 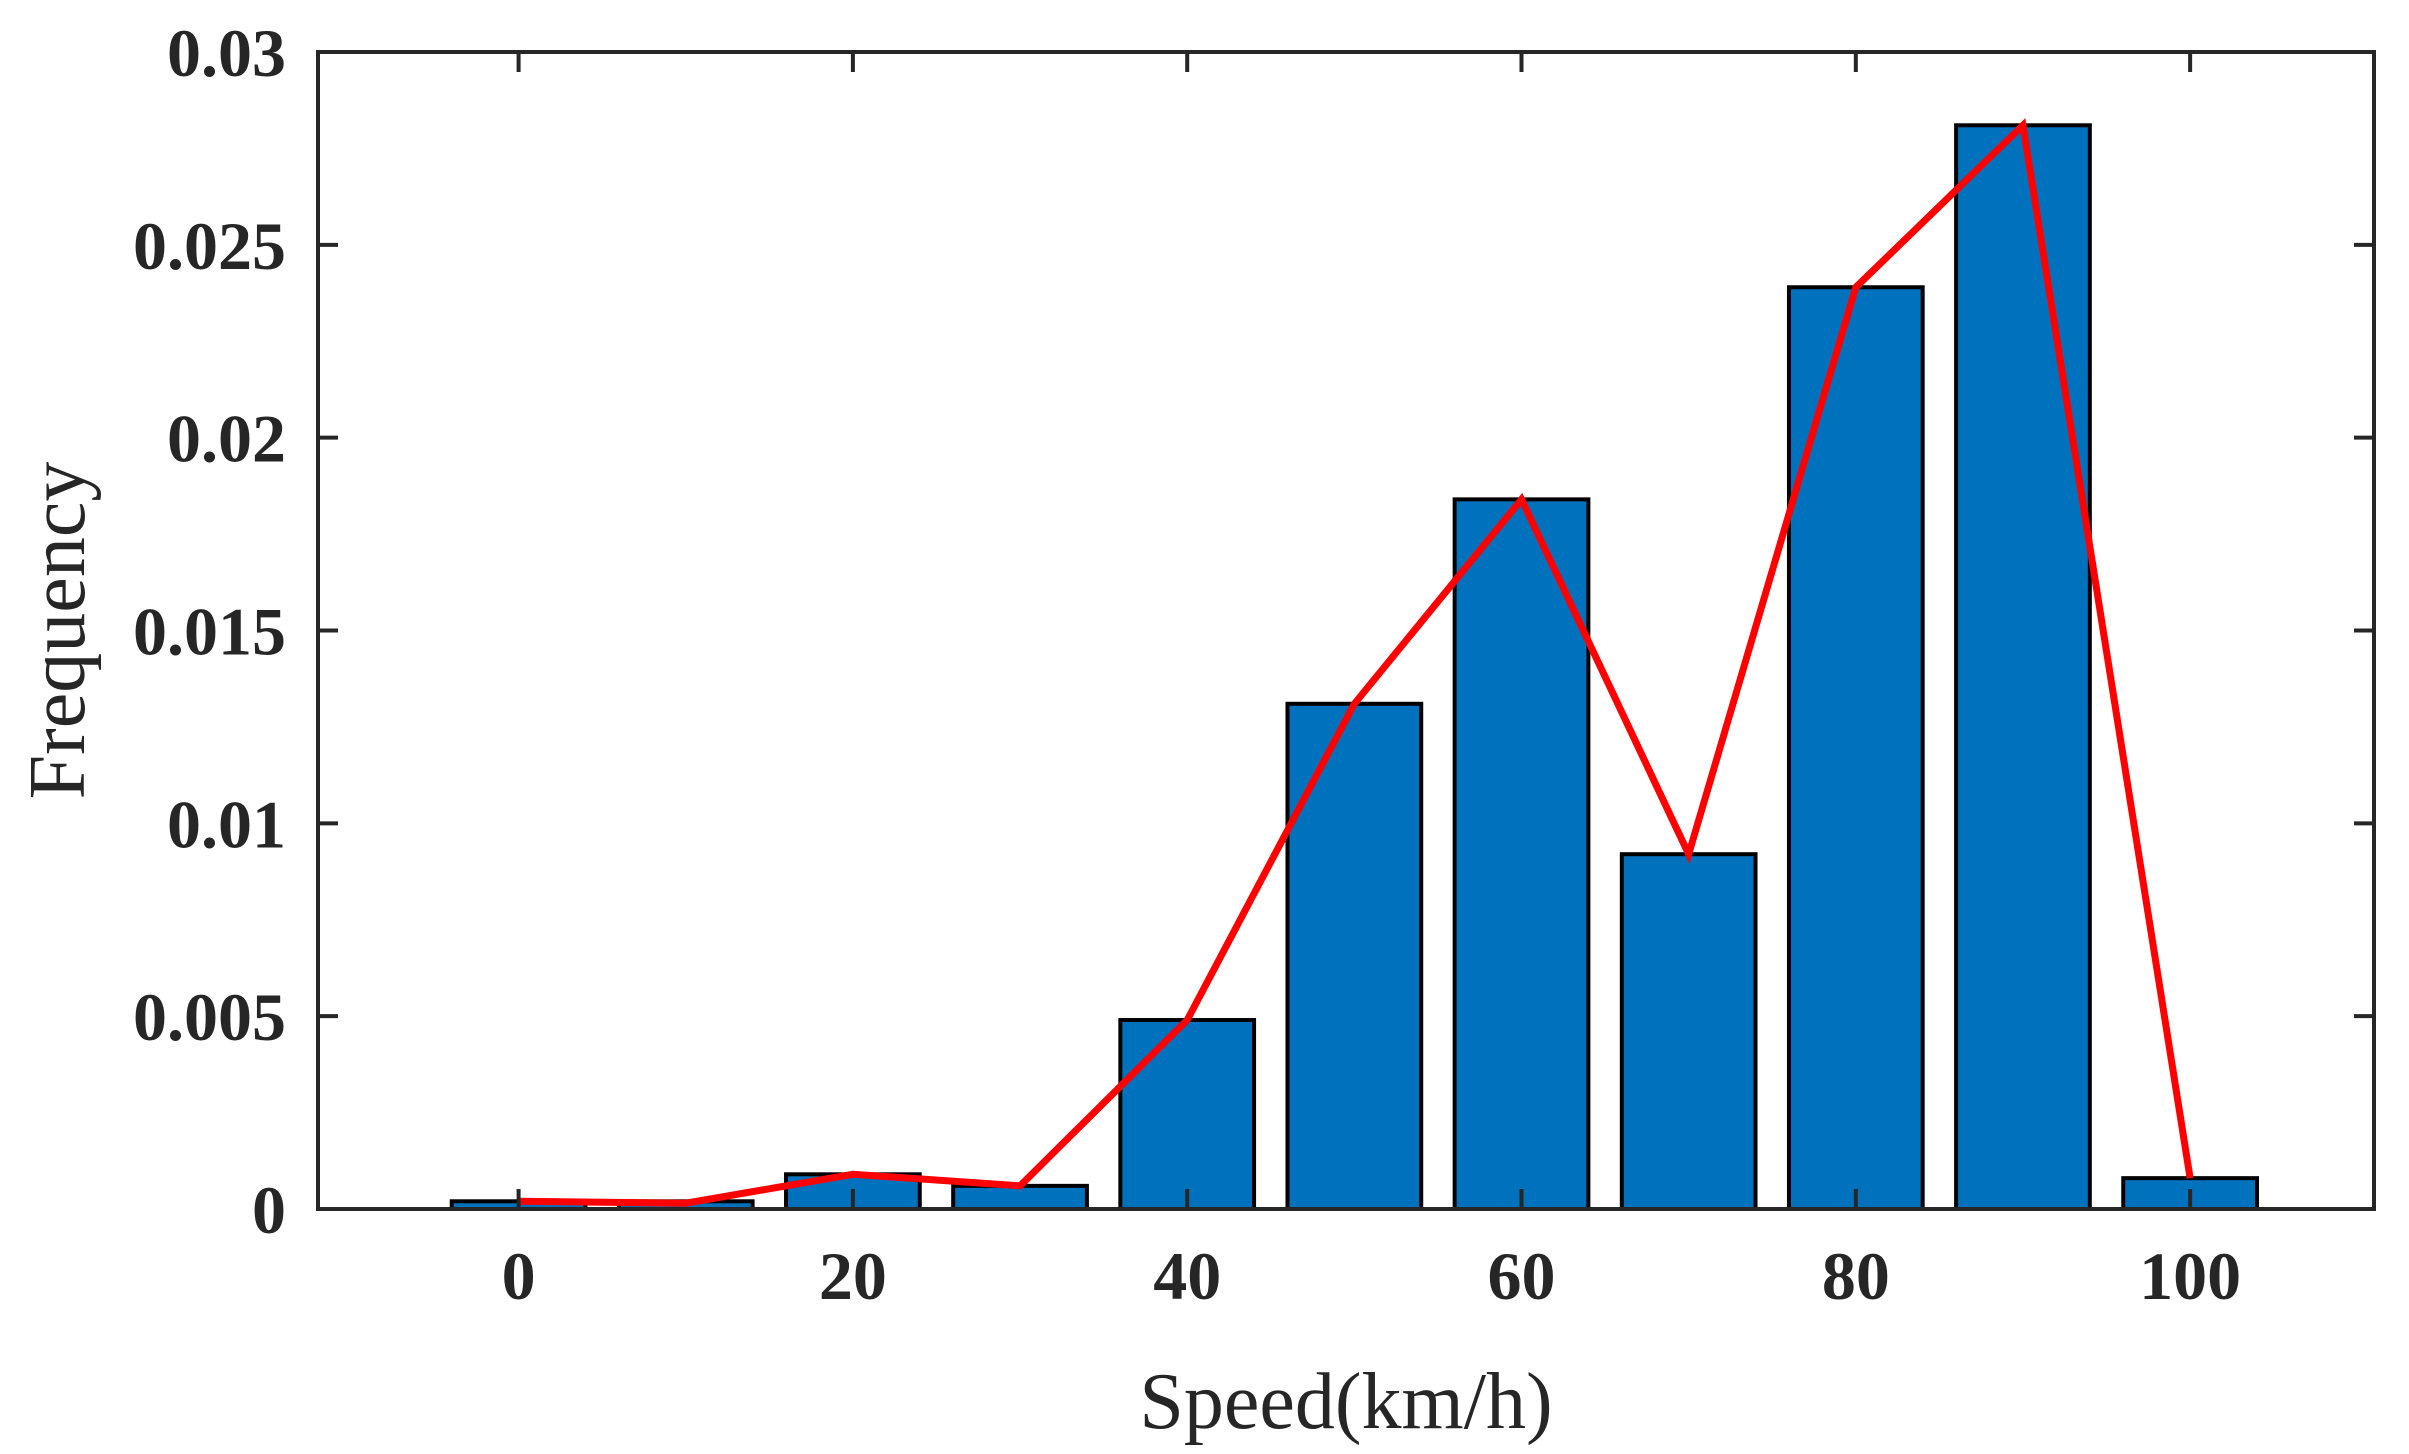 I want to click on x-tick-label: 40, so click(x=1187, y=1276).